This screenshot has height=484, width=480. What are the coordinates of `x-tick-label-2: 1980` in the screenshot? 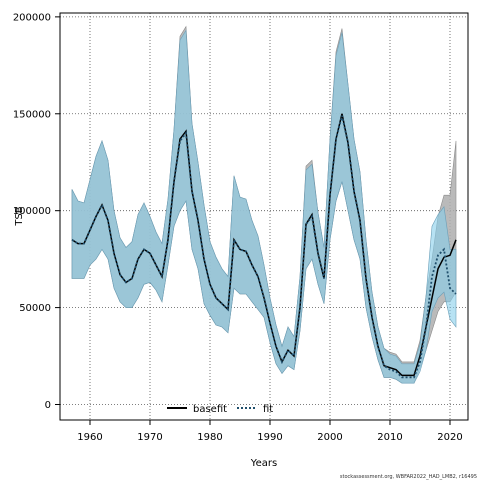 It's located at (209, 437).